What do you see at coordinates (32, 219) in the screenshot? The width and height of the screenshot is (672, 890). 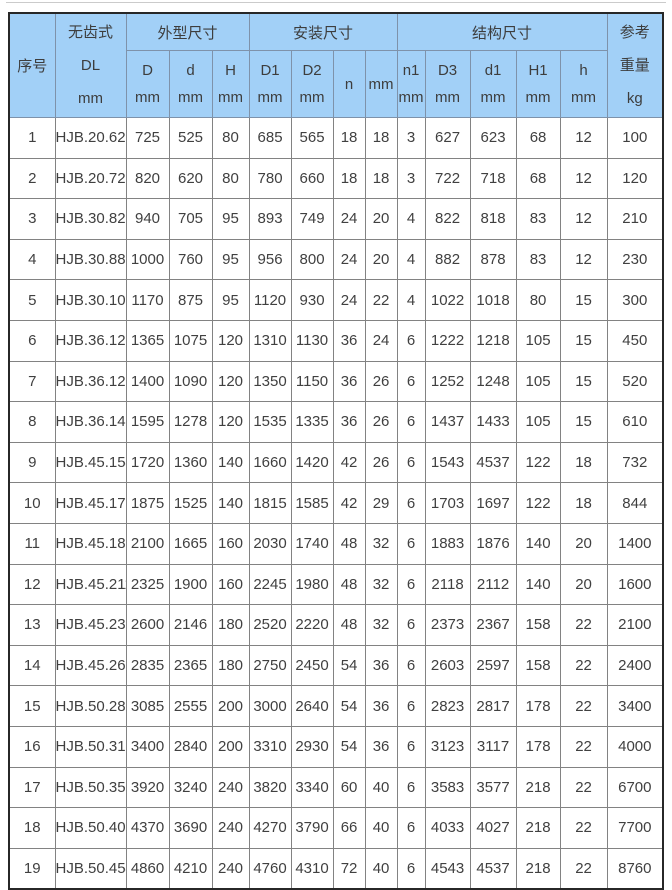 I see `table-cell: 3` at bounding box center [32, 219].